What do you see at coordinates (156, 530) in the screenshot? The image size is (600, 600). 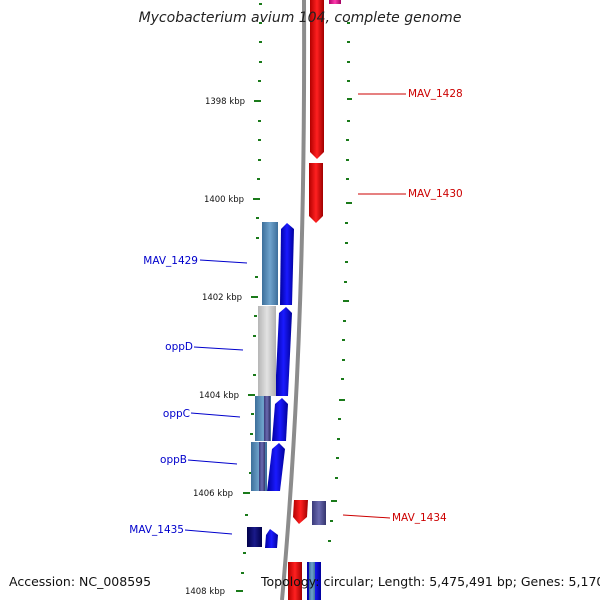 I see `gene-label-mav-1435: MAV_1435` at bounding box center [156, 530].